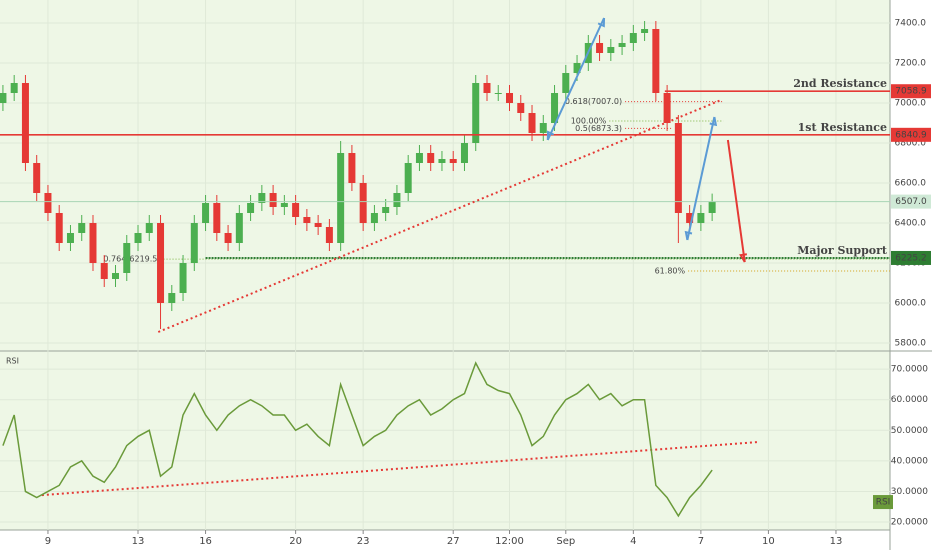  What do you see at coordinates (909, 492) in the screenshot?
I see `y-tick-label: 30.0000` at bounding box center [909, 492].